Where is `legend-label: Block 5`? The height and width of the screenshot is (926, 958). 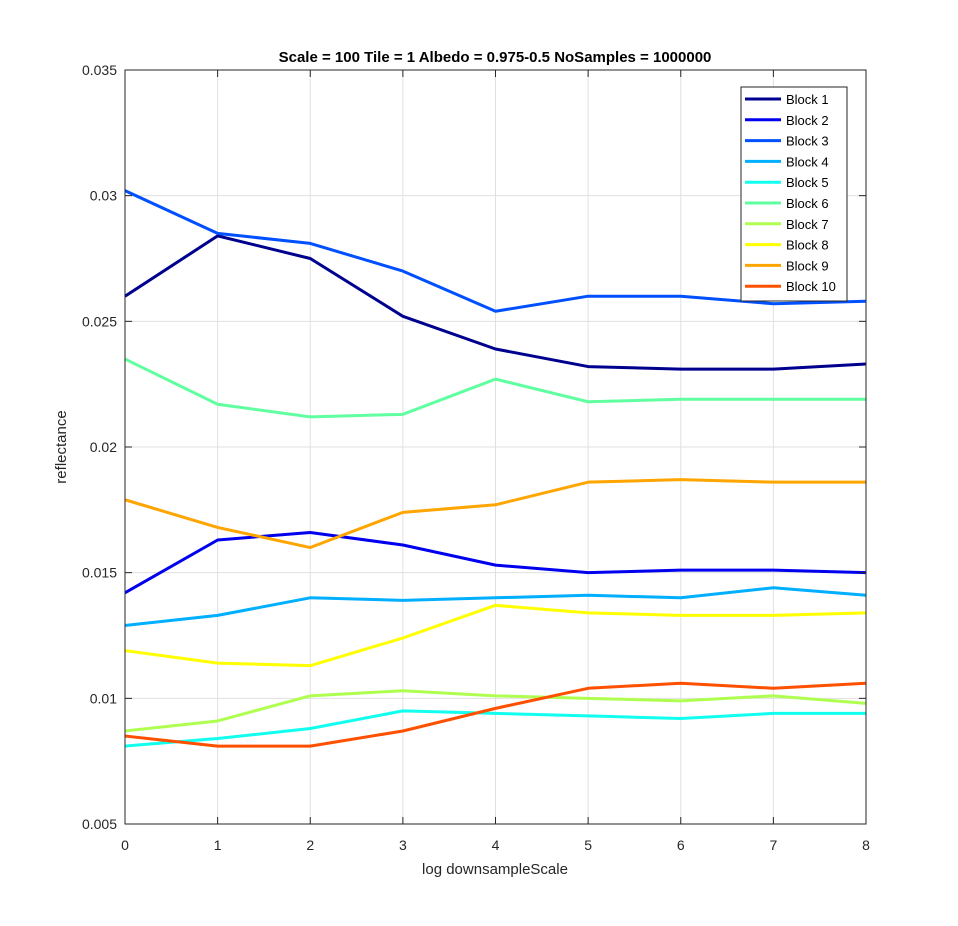
legend-label: Block 5 is located at coordinates (807, 182).